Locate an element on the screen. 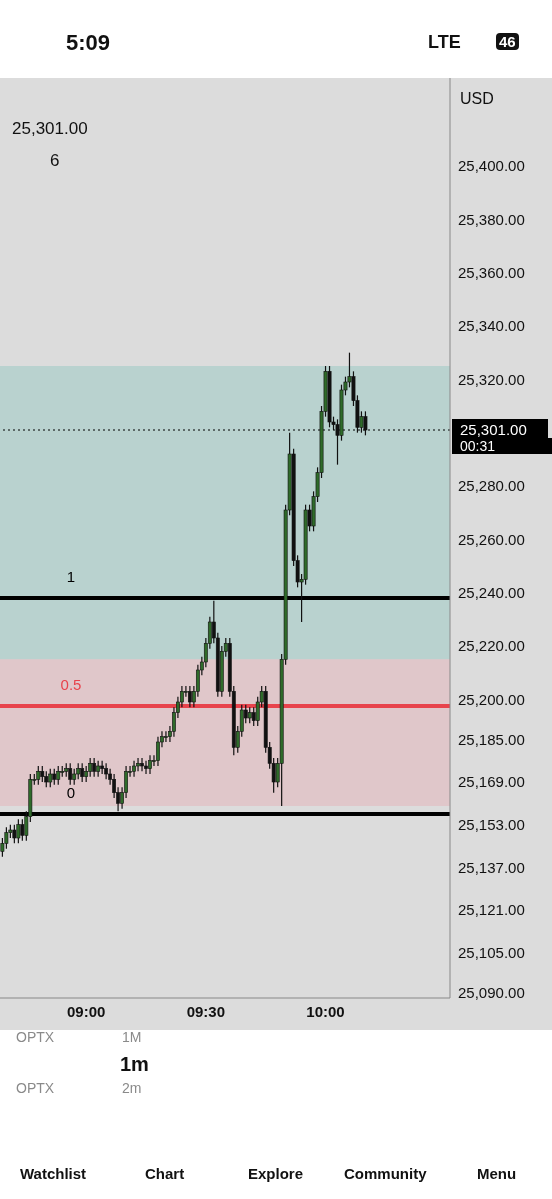  annotation: 1 is located at coordinates (71, 576).